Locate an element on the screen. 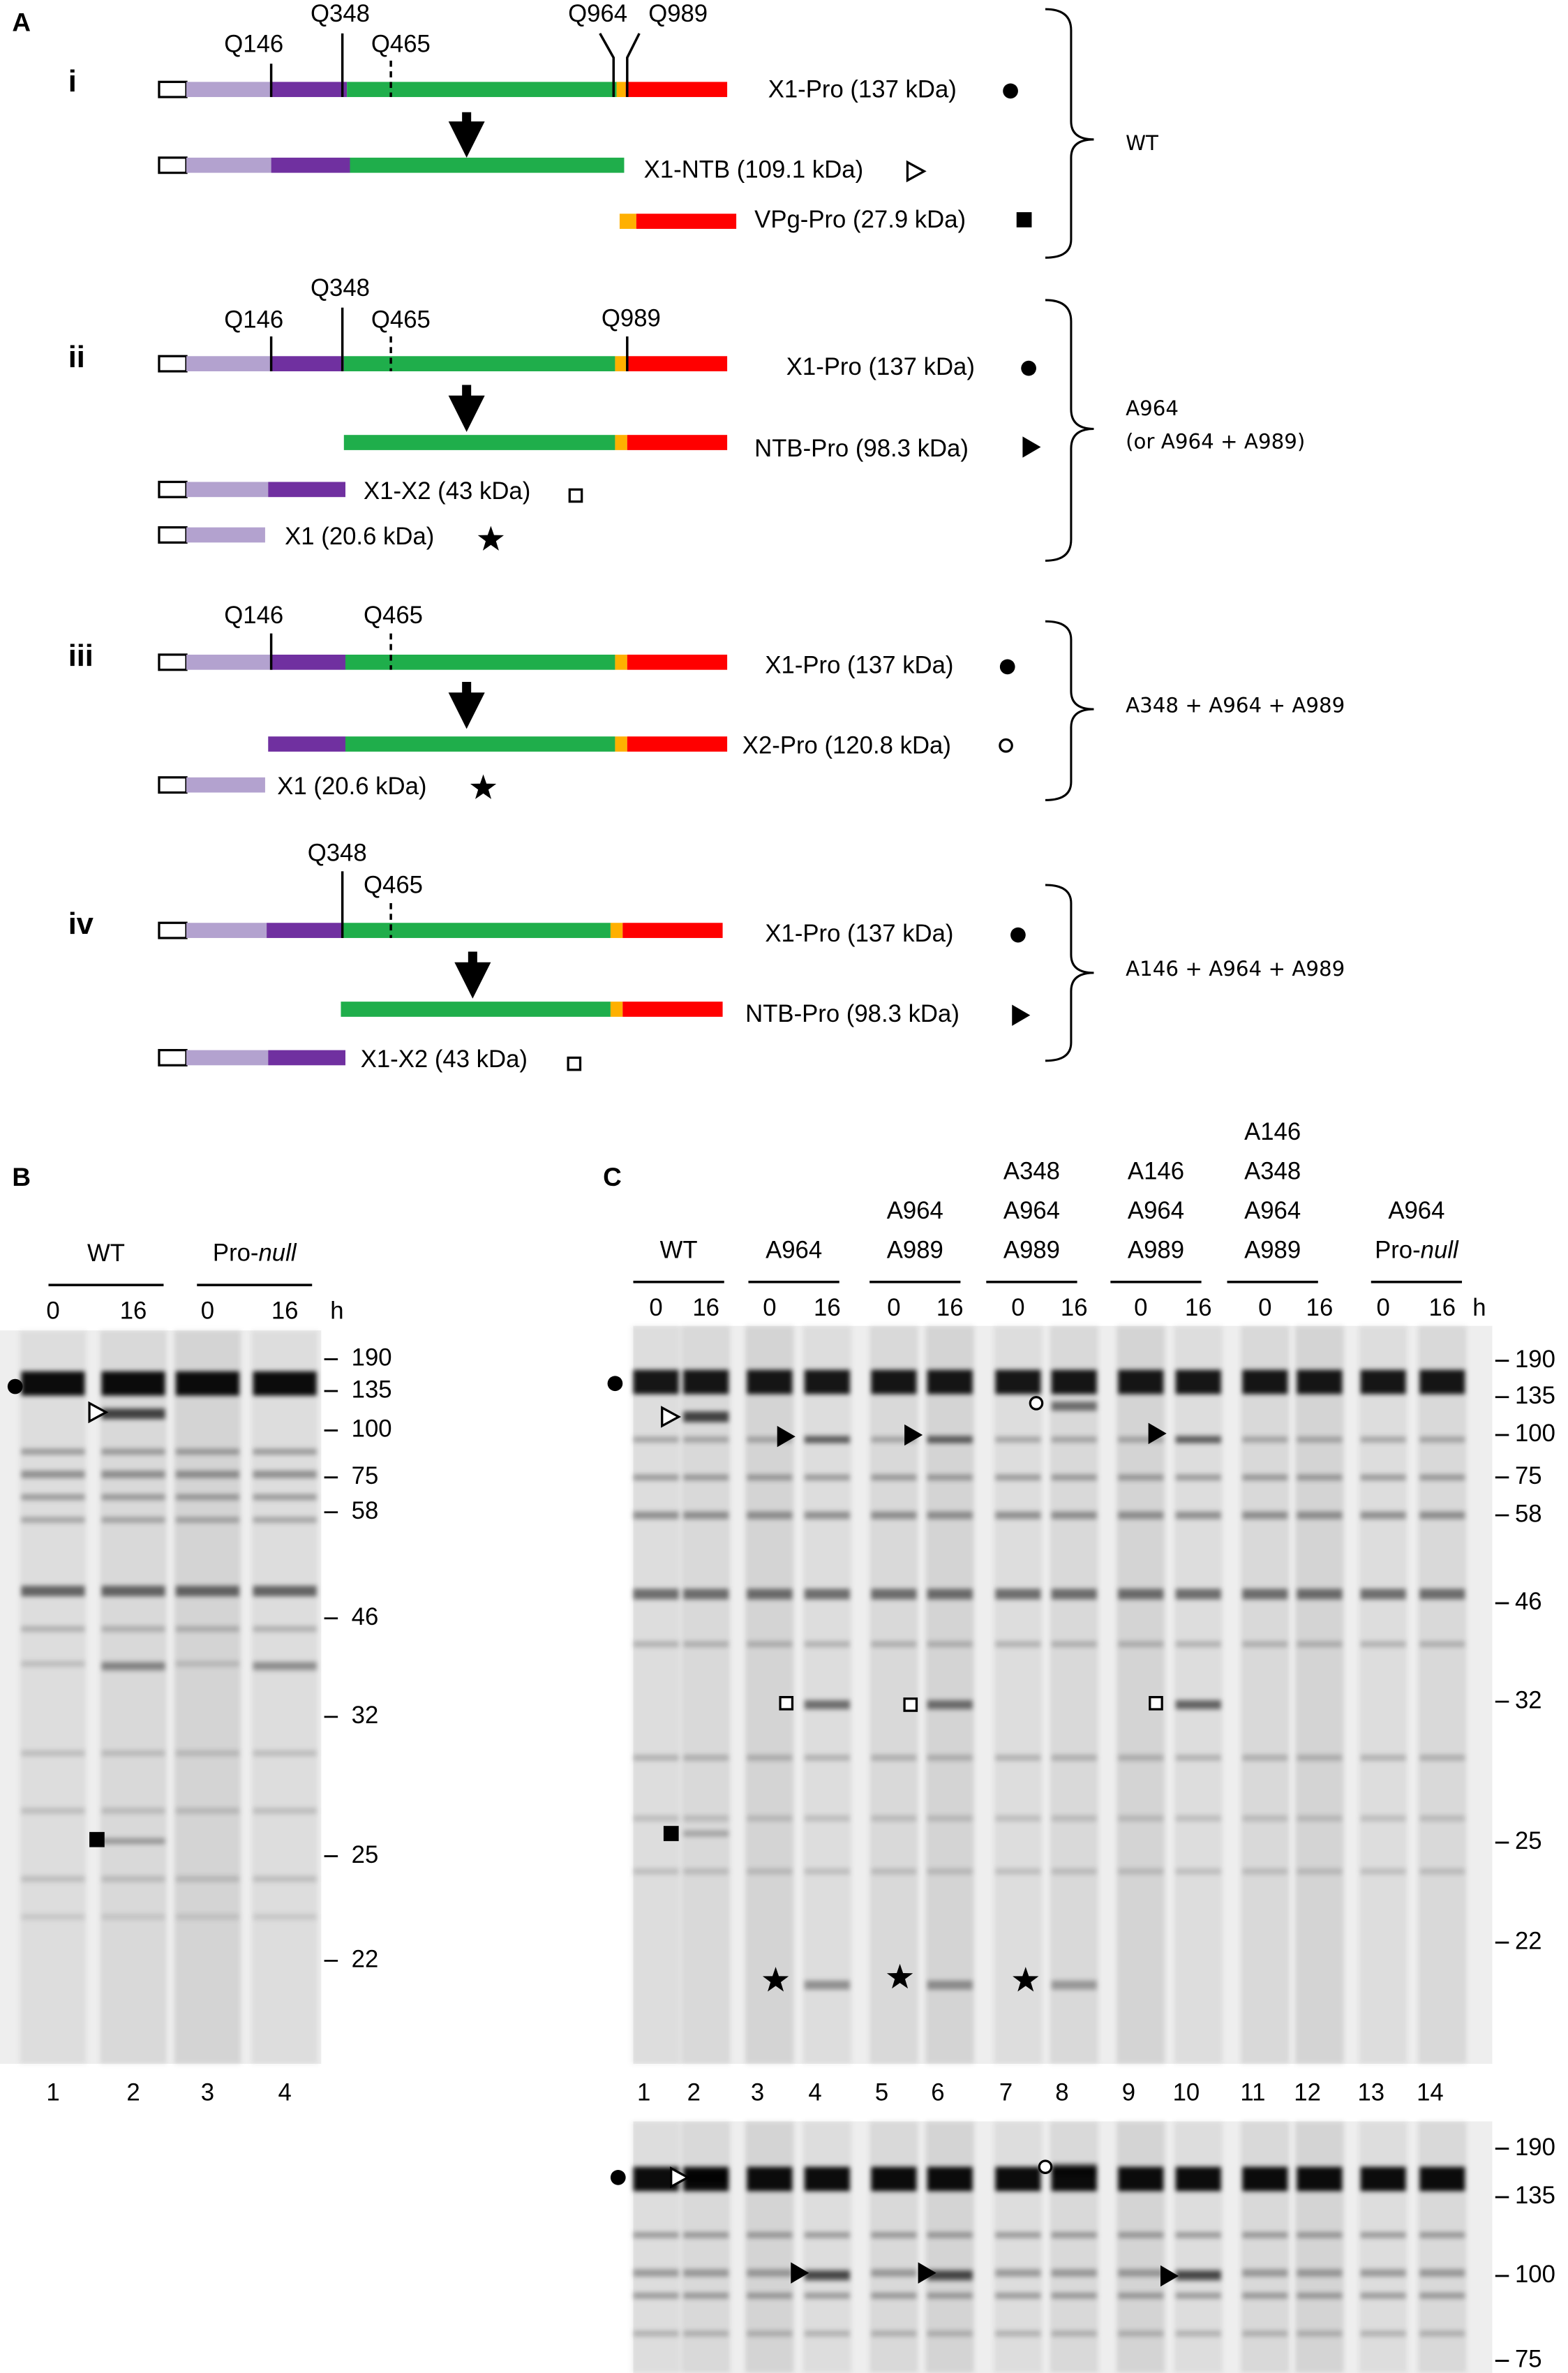 The height and width of the screenshot is (2373, 1568). lane-number: 1 is located at coordinates (643, 2093).